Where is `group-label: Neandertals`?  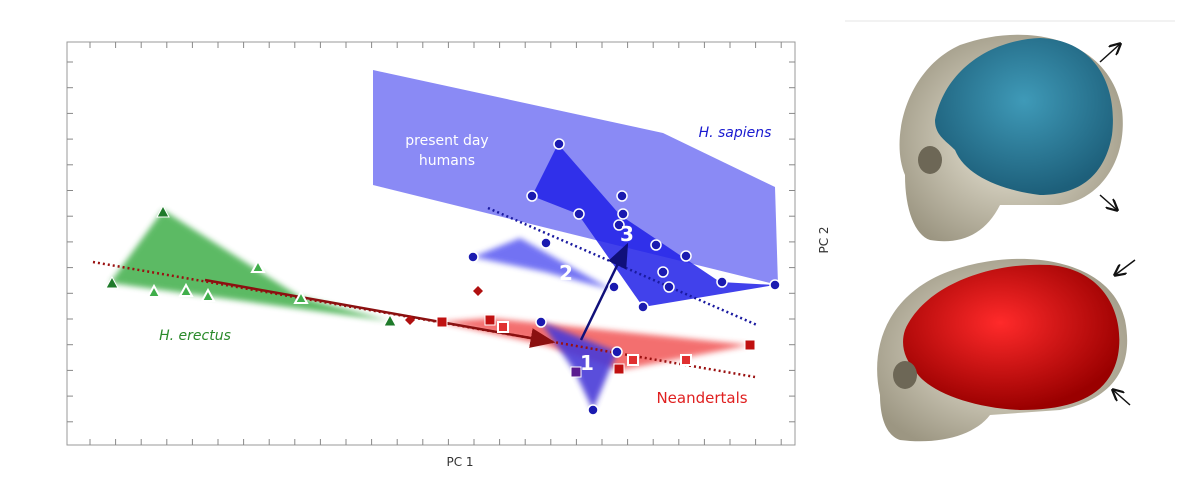
group-label: Neandertals is located at coordinates (701, 398).